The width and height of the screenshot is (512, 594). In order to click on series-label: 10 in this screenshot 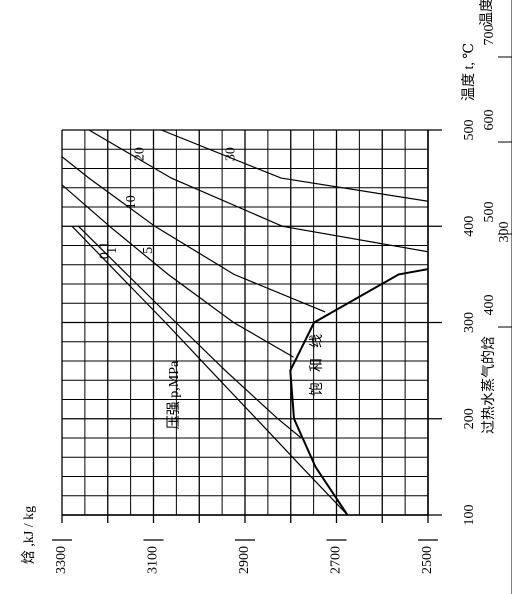, I will do `click(131, 202)`.